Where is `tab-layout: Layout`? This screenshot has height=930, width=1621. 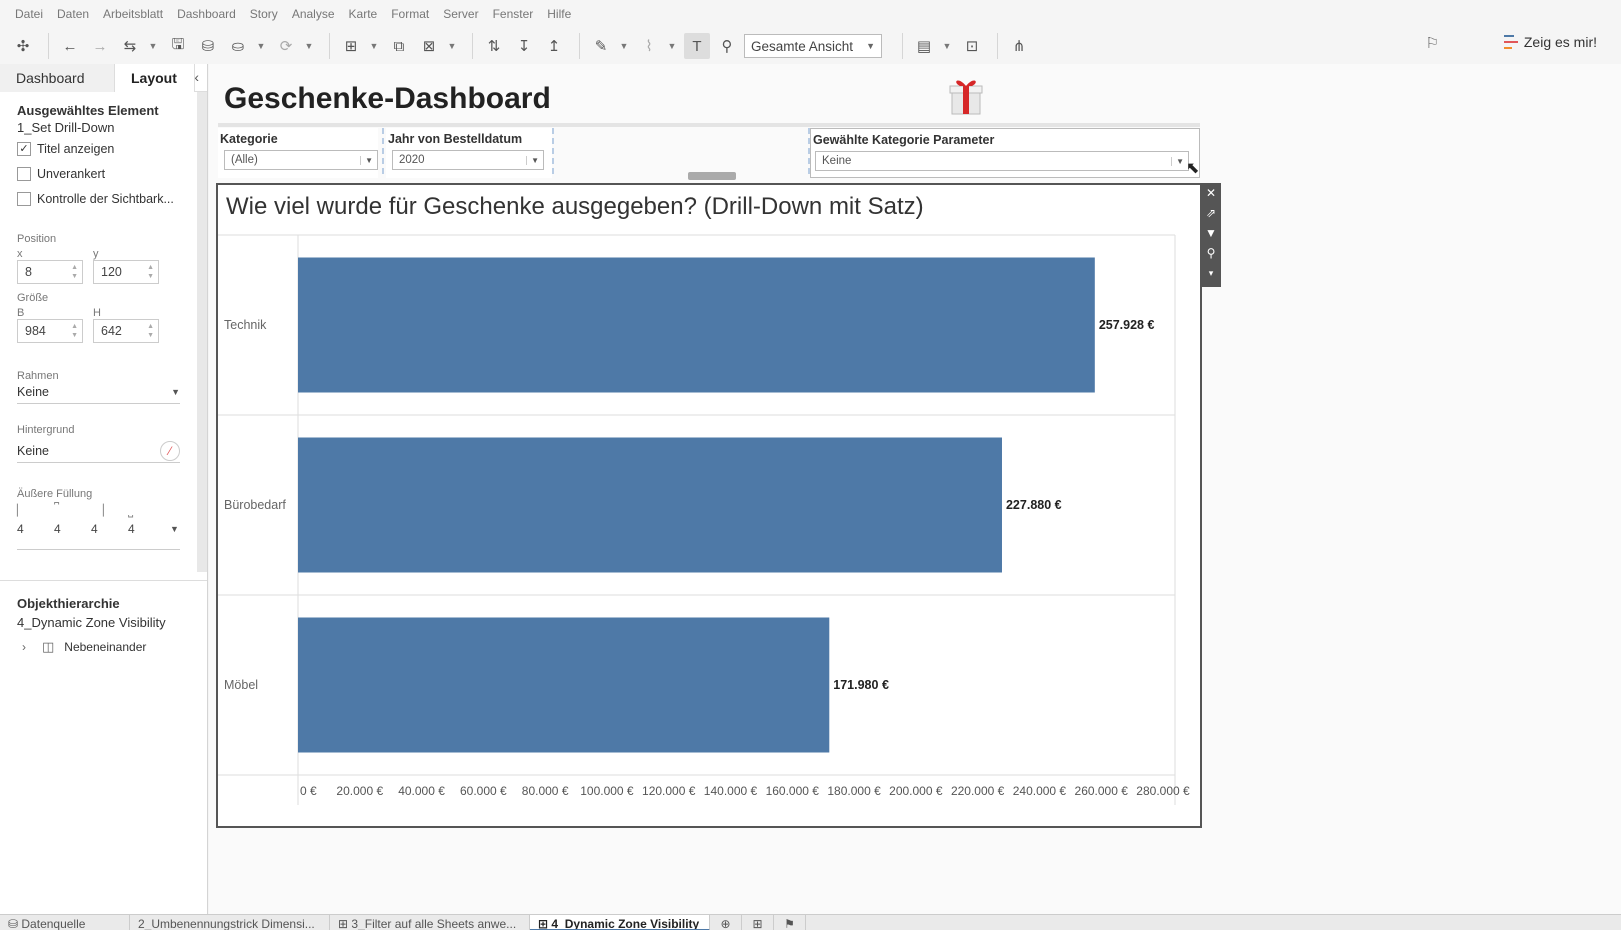
tab-layout: Layout is located at coordinates (155, 78).